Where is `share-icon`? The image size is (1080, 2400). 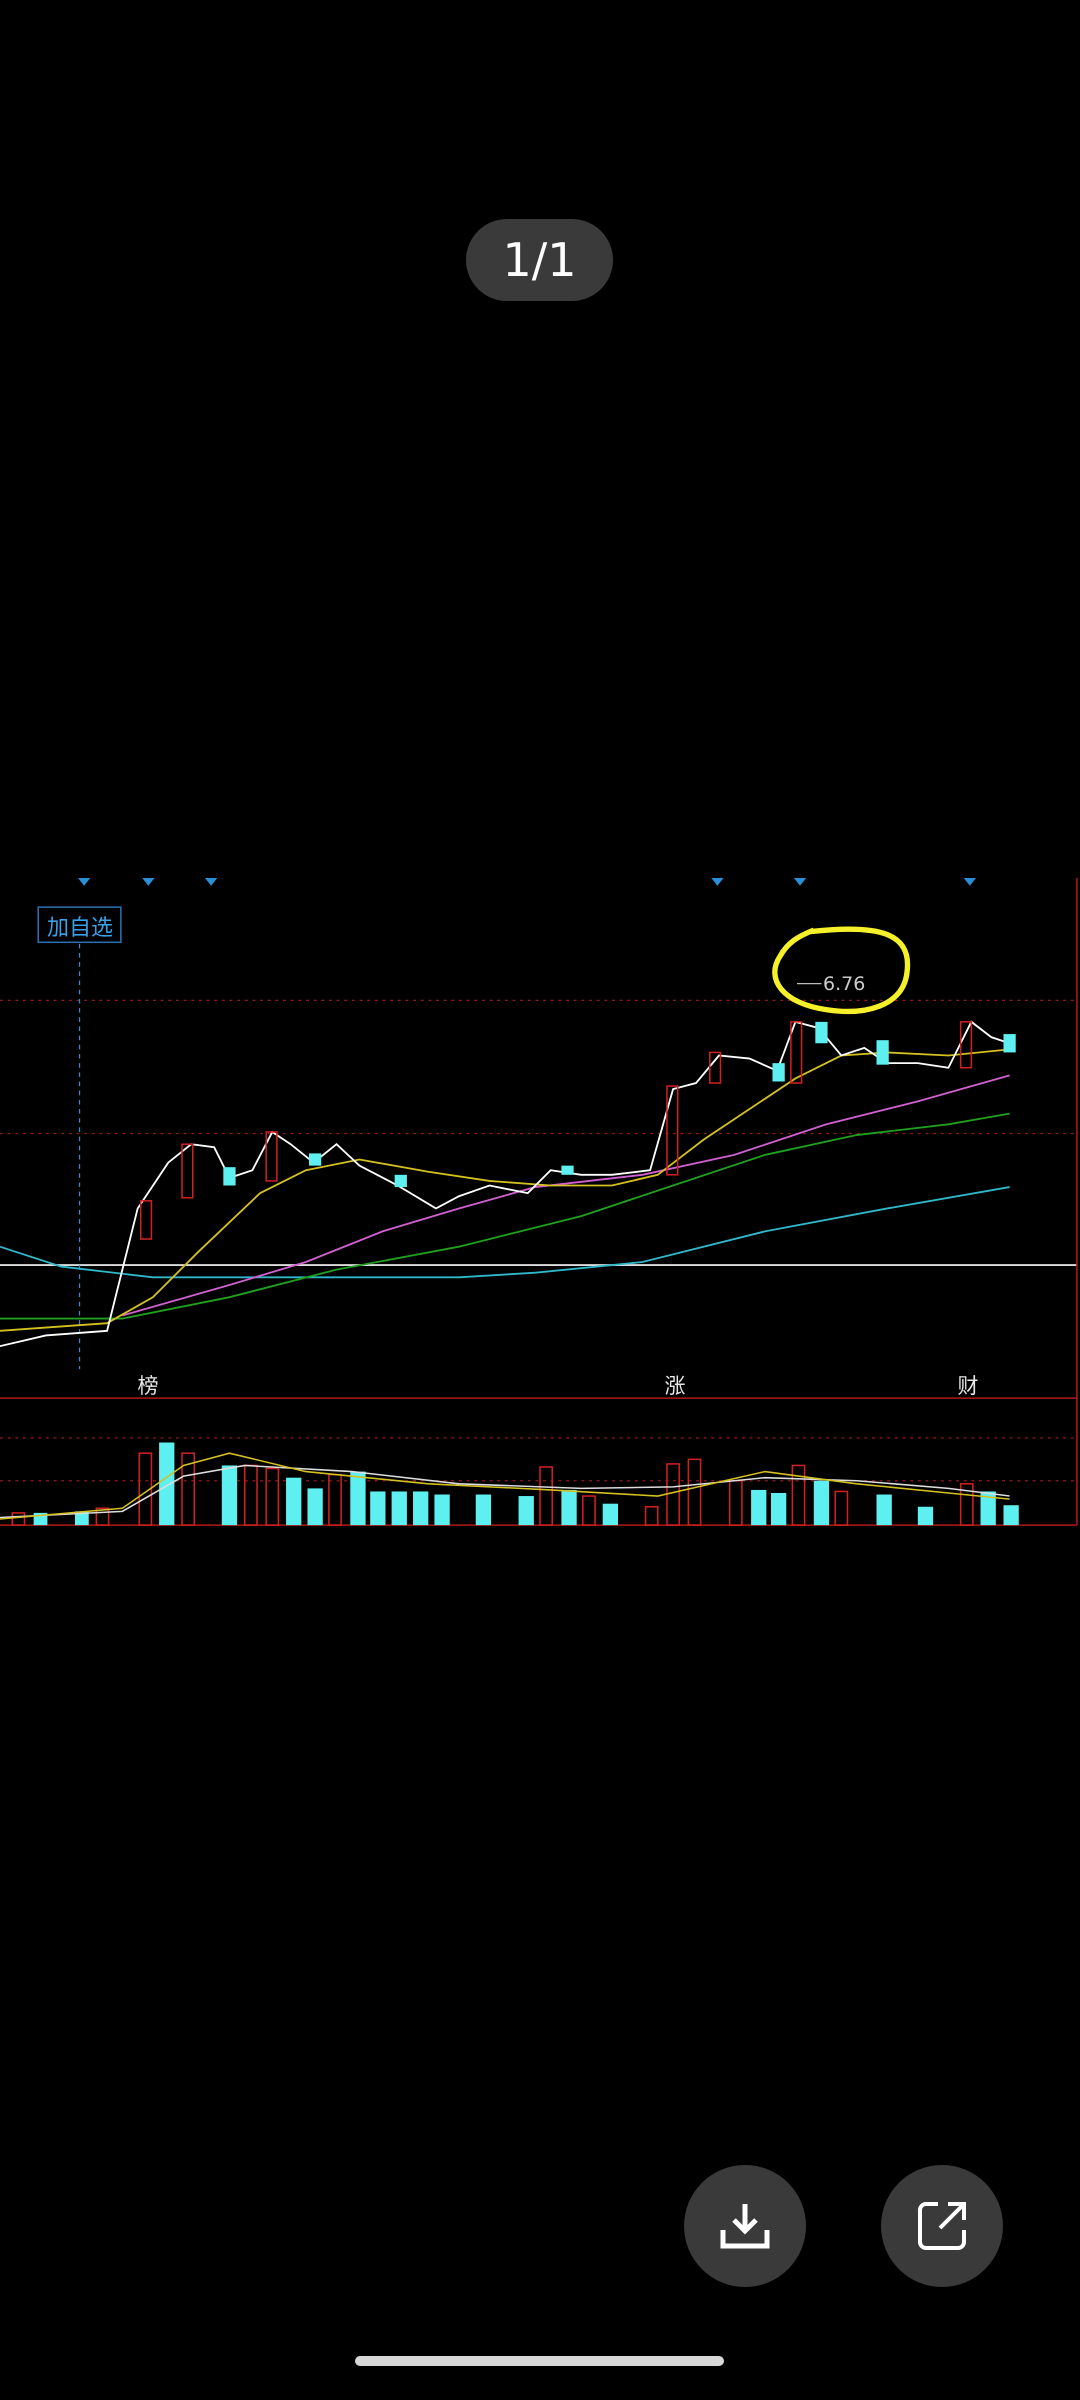 share-icon is located at coordinates (942, 2226).